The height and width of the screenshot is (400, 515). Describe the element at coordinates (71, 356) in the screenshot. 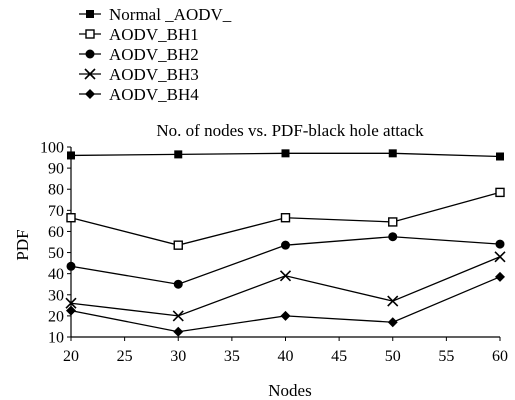

I see `x-tick-label: 20` at that location.